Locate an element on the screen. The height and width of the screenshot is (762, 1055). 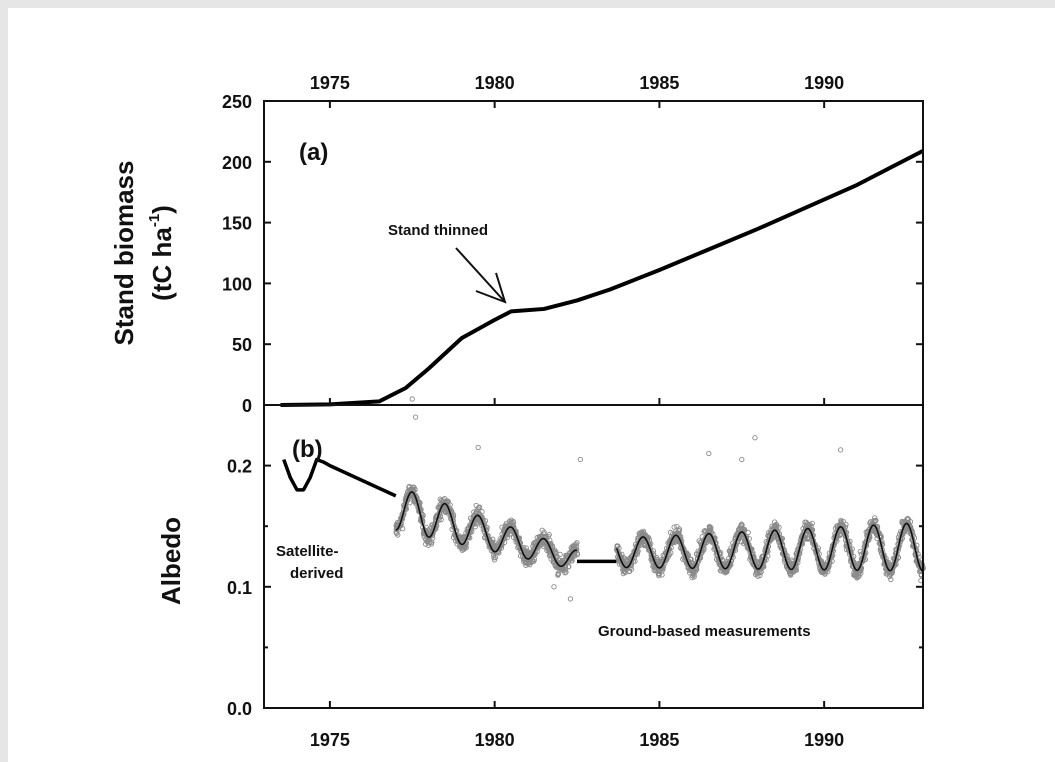
annotation-satellite-line1: Satellite- is located at coordinates (307, 551).